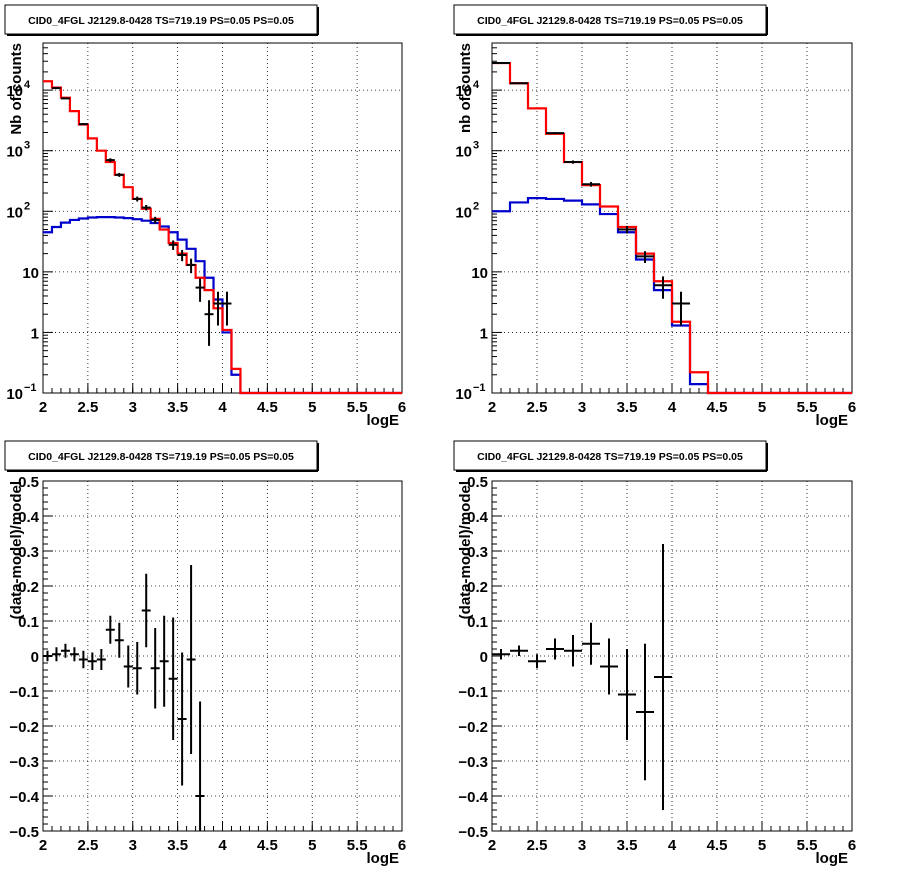 This screenshot has width=898, height=875. What do you see at coordinates (473, 727) in the screenshot?
I see `y-tick-label: −0.2` at bounding box center [473, 727].